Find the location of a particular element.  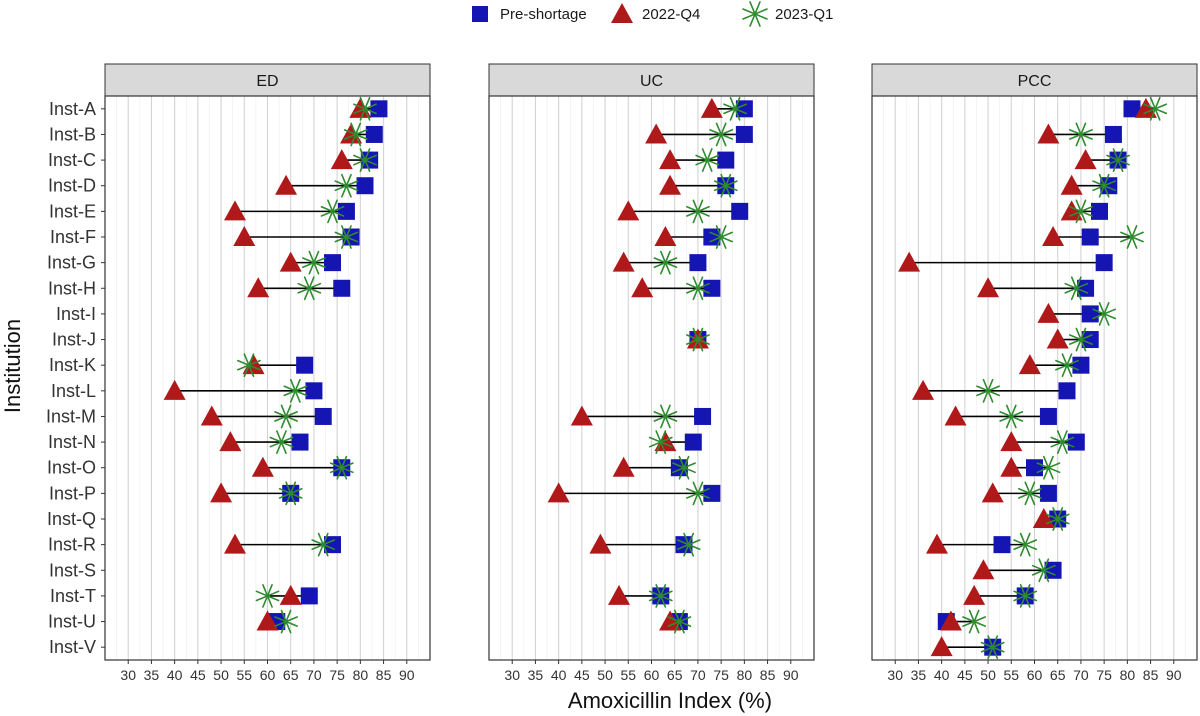

institution-label: Inst-D is located at coordinates (72, 186).